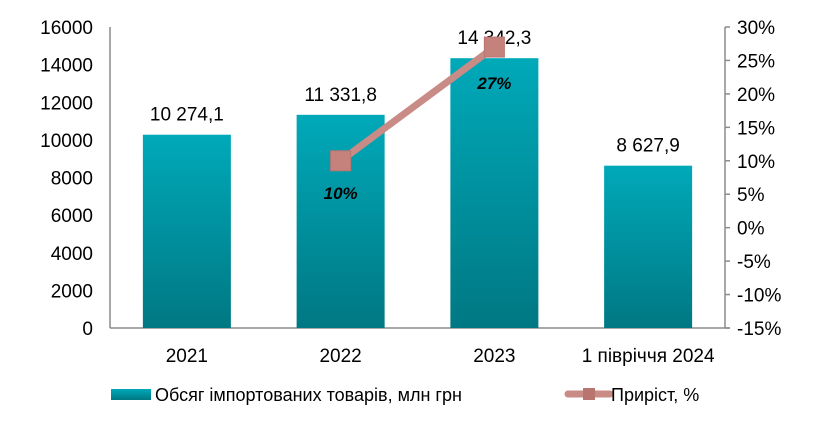 This screenshot has width=818, height=432. Describe the element at coordinates (493, 83) in the screenshot. I see `growth-data-label: 27%` at that location.